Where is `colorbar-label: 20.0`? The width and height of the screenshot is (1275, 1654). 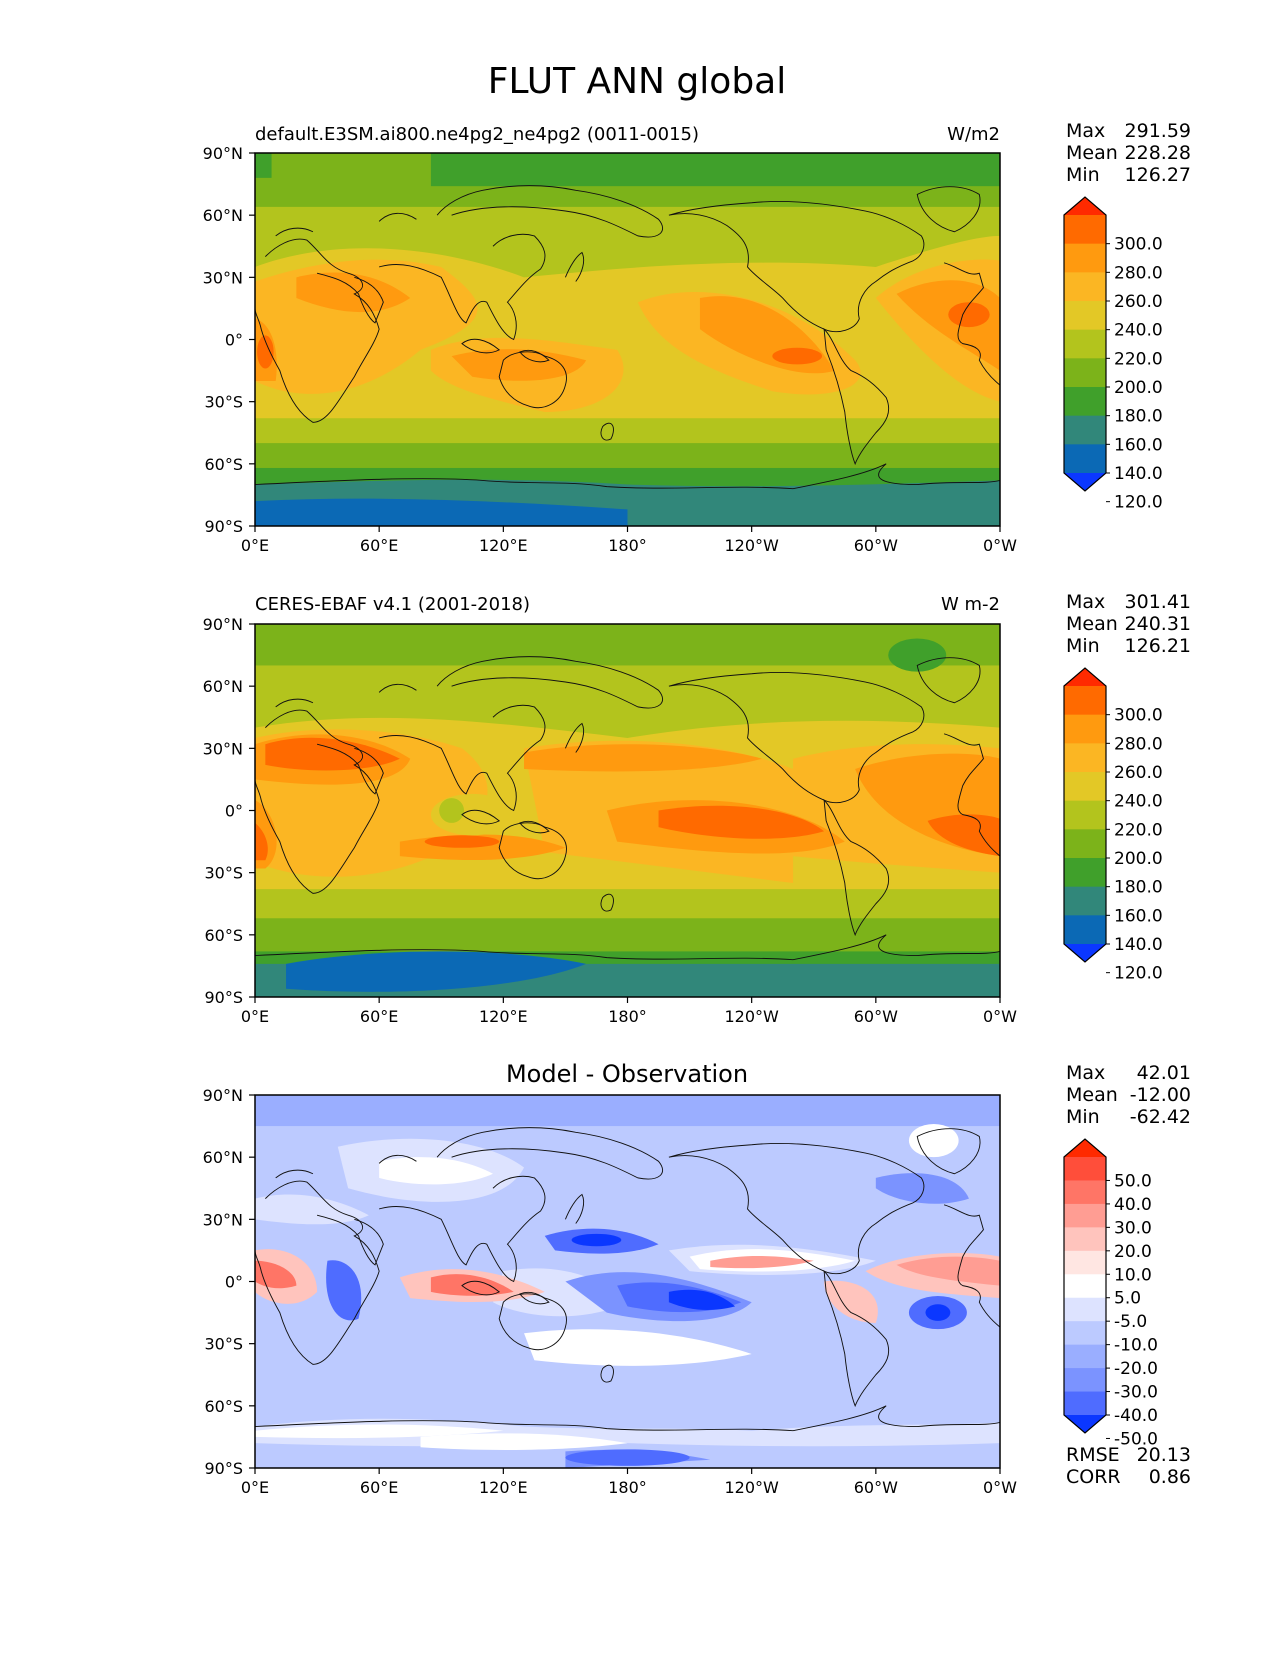
colorbar-label: 20.0 is located at coordinates (1133, 1252).